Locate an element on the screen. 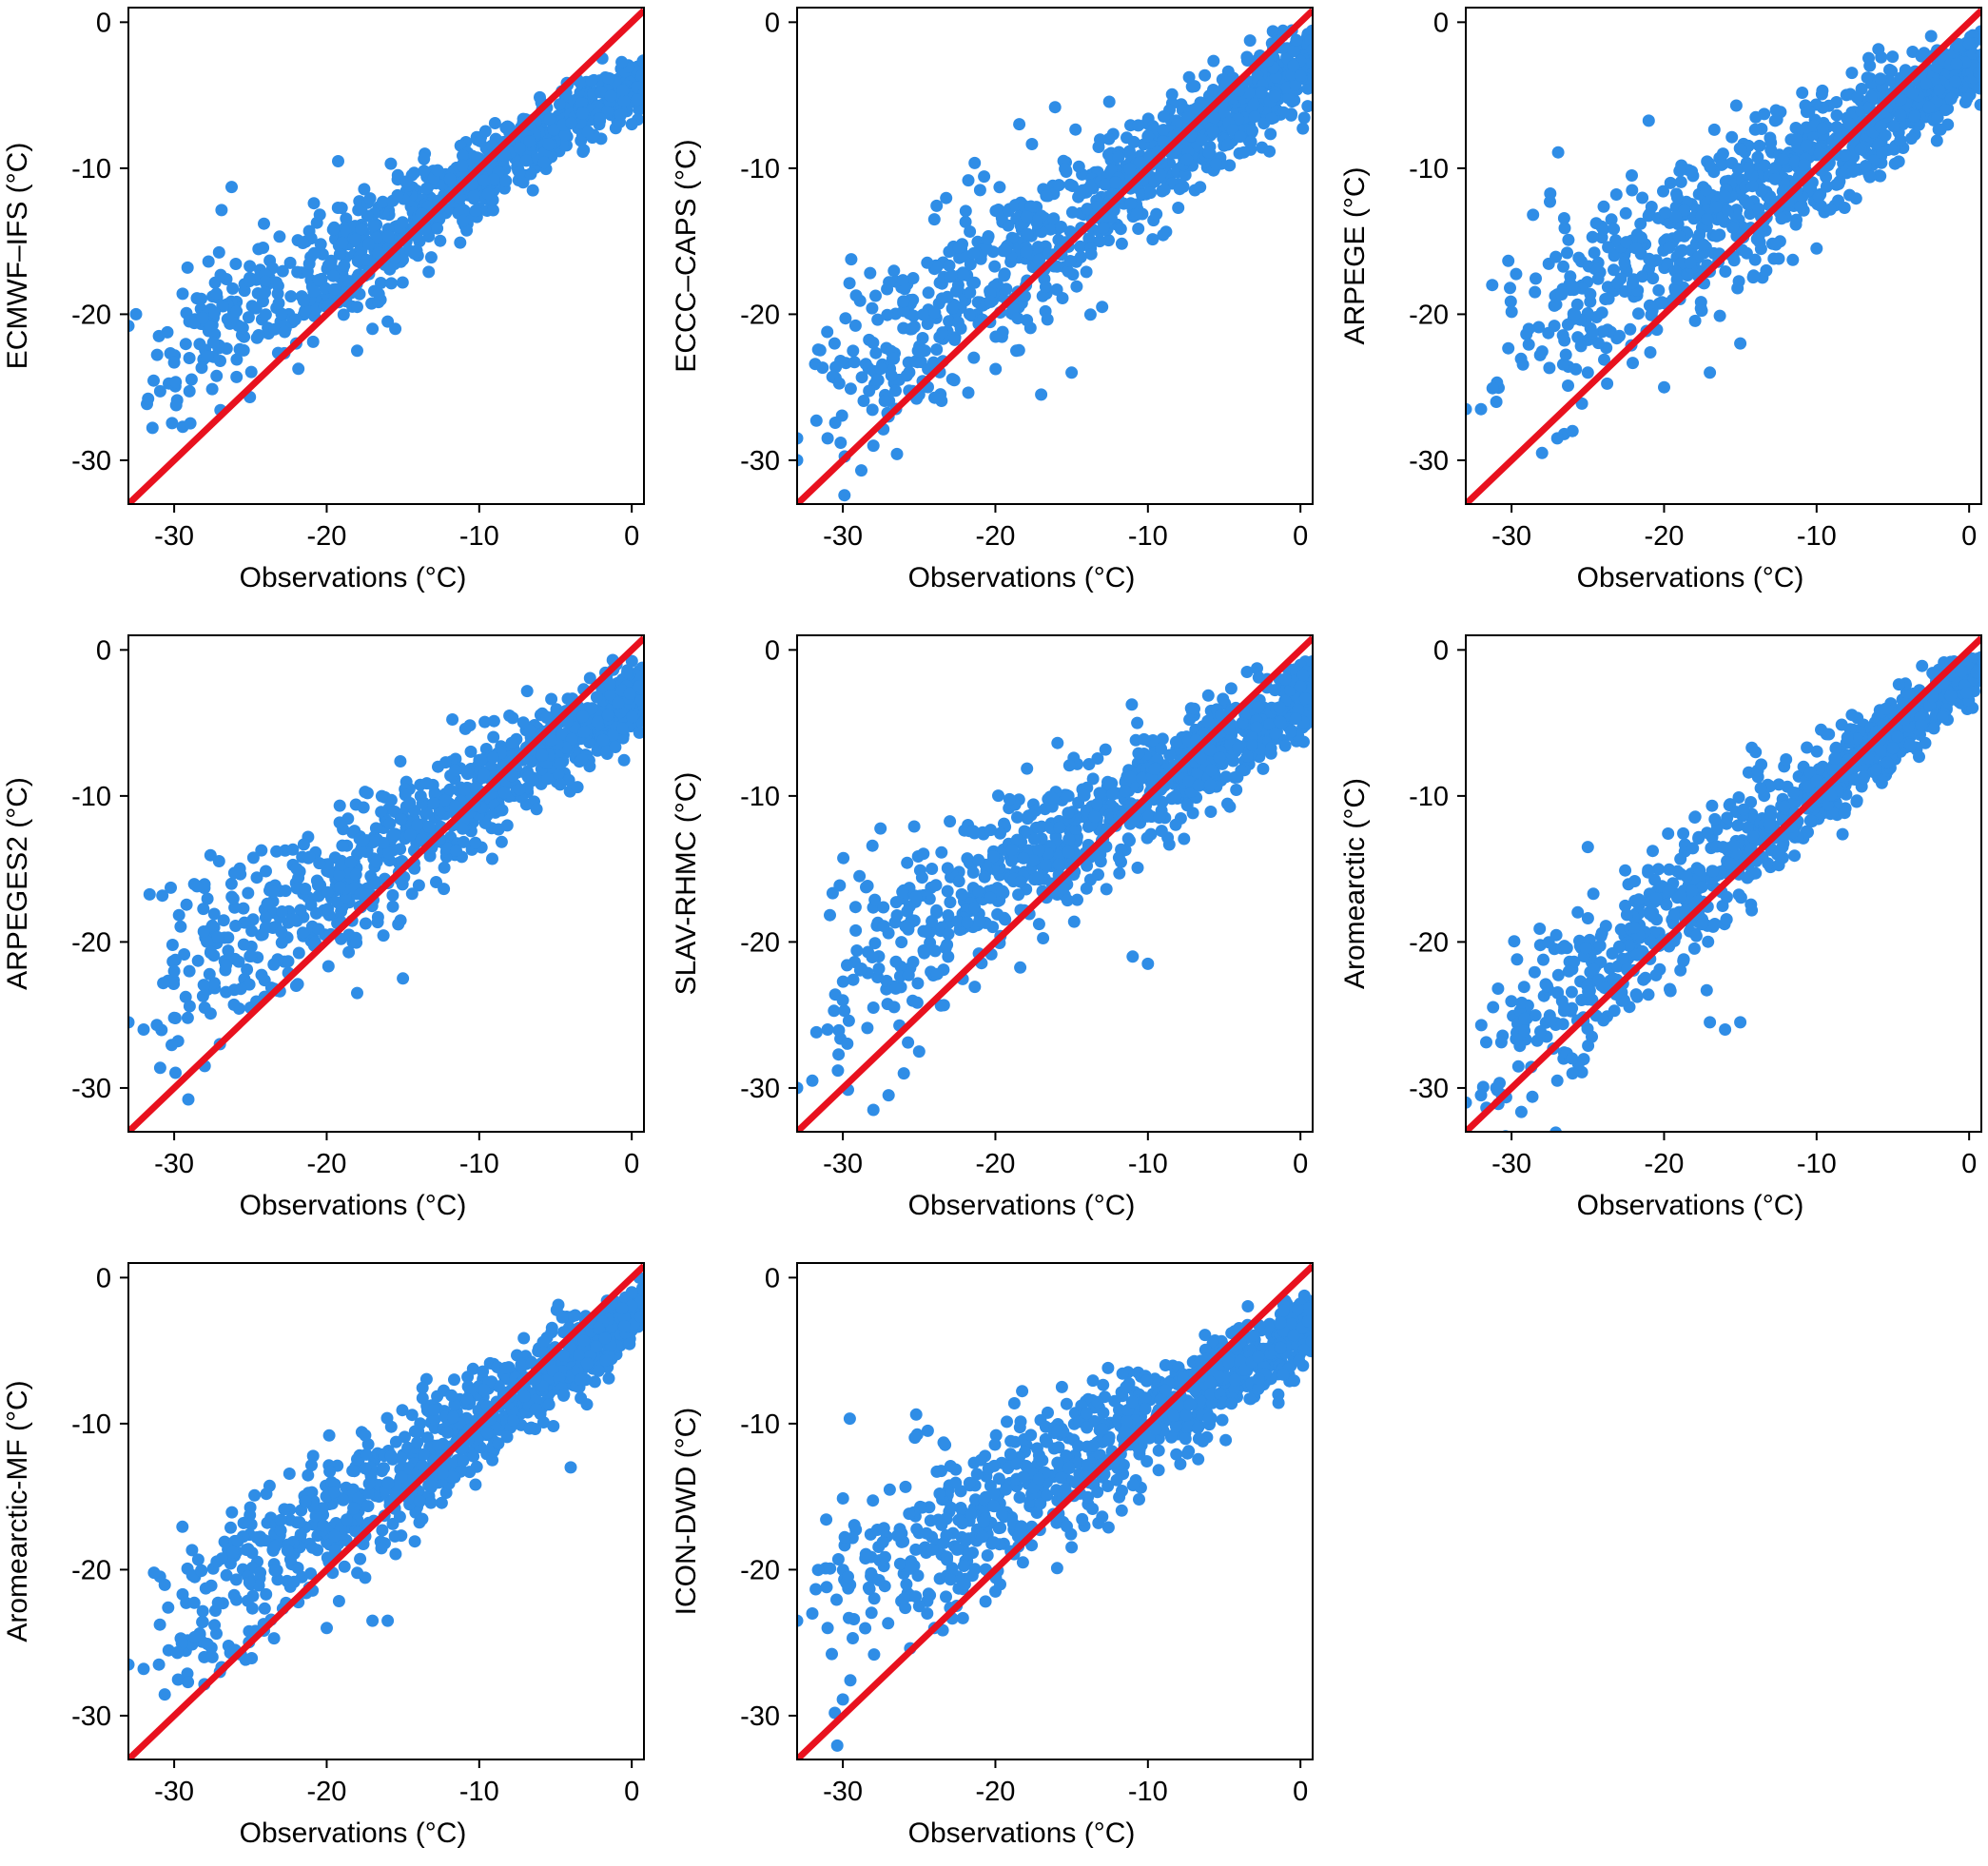 This screenshot has width=1988, height=1866. x-tick-label: -20 is located at coordinates (1665, 536).